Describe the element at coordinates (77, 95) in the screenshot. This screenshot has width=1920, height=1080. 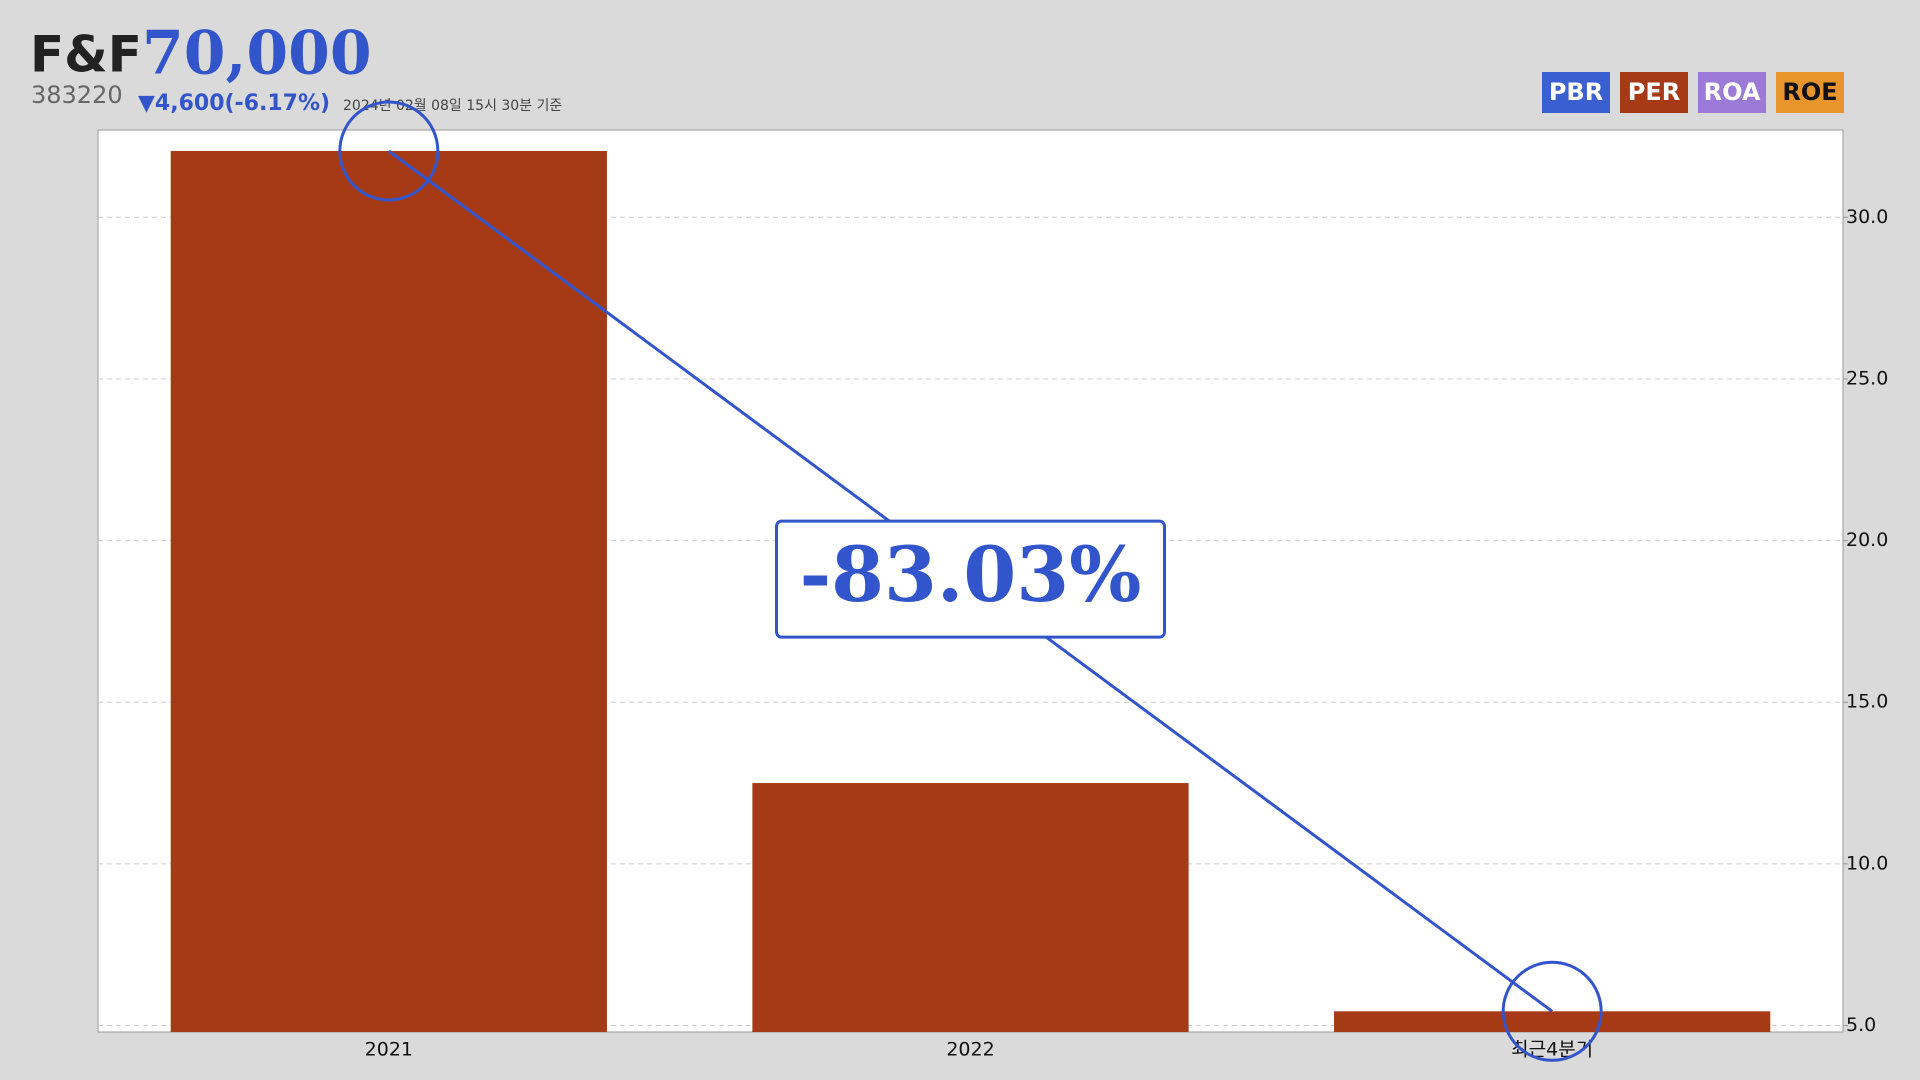
I see `stock-code: 383220` at that location.